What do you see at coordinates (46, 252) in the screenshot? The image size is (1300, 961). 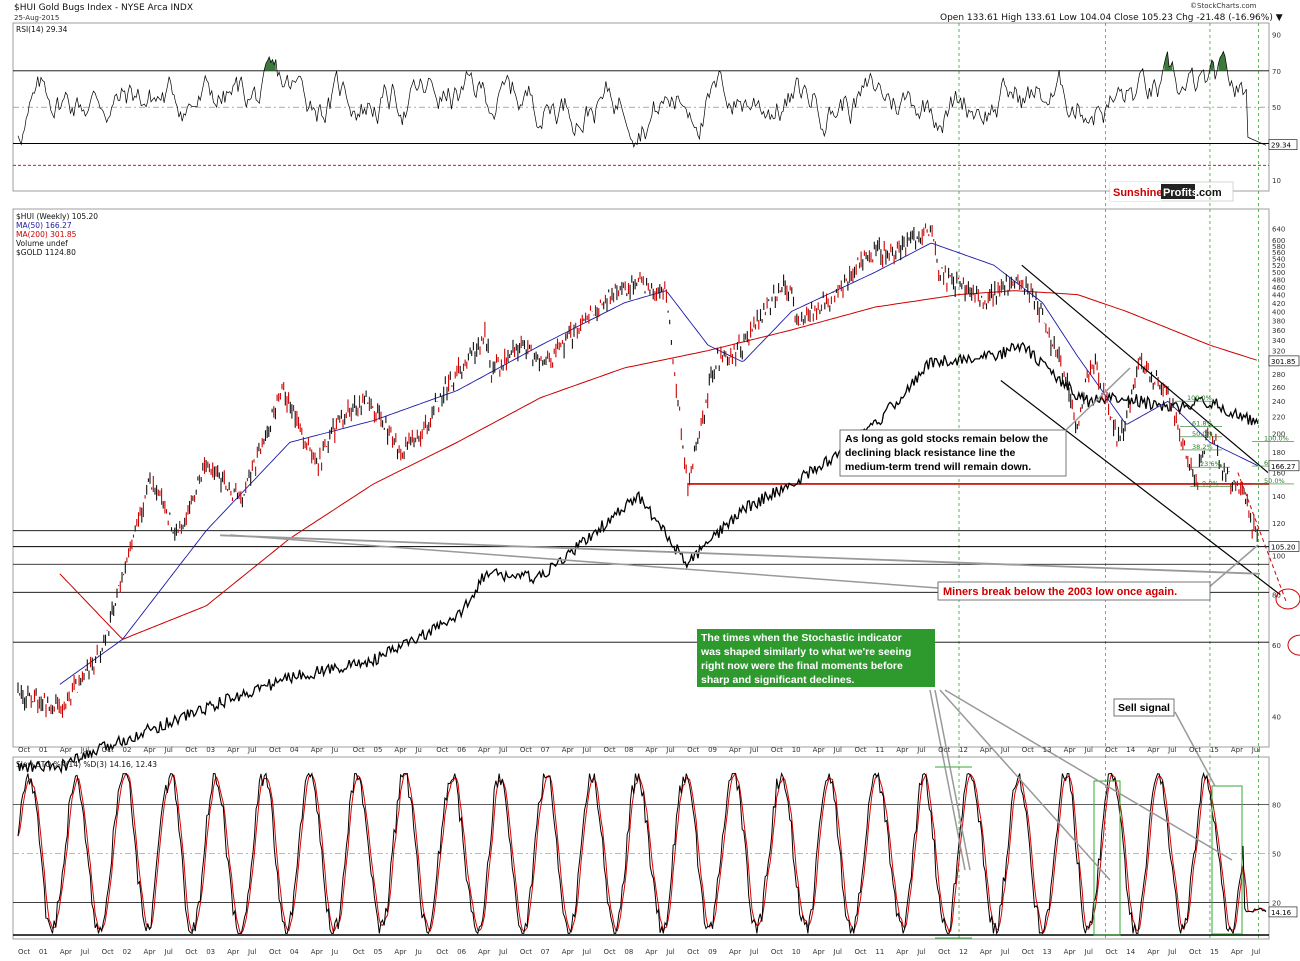 I see `price-legend-gold: $GOLD 1124.80` at bounding box center [46, 252].